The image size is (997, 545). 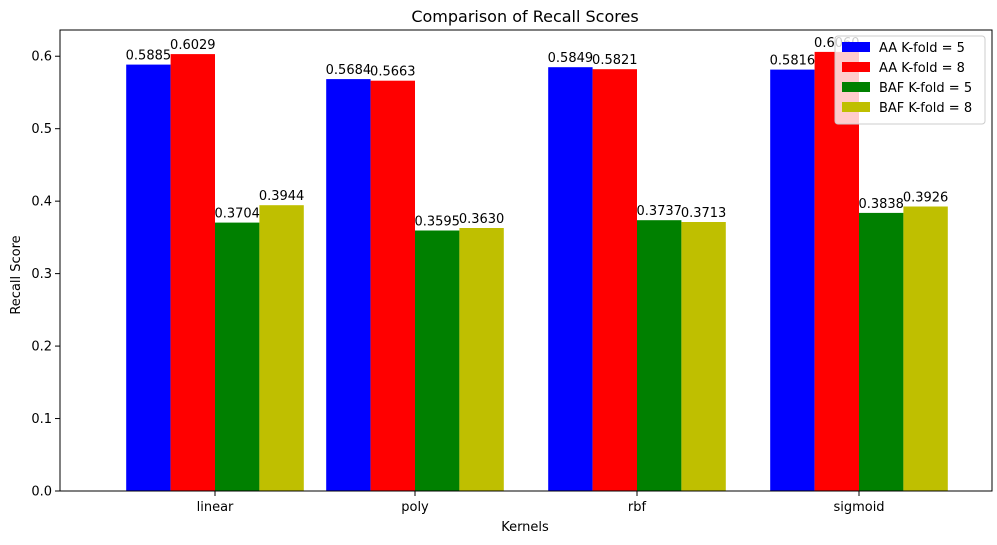 I want to click on x-tick-label-poly: poly, so click(x=415, y=507).